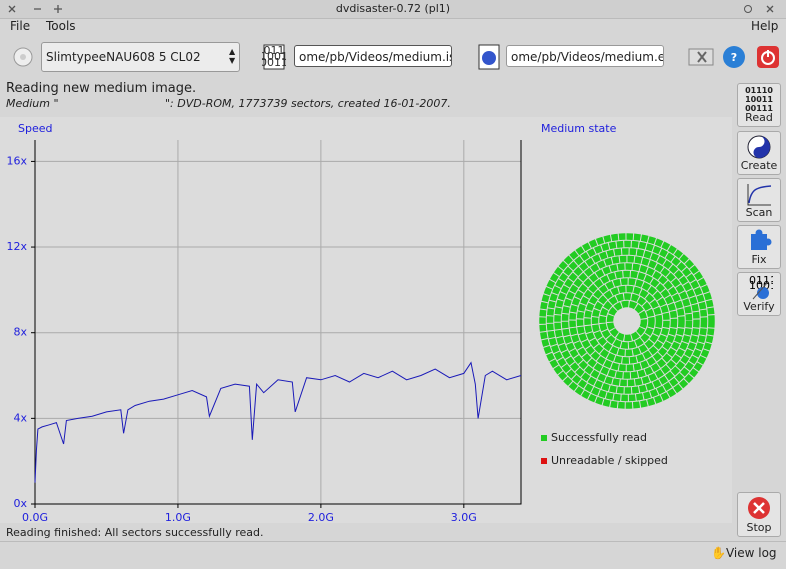 This screenshot has width=786, height=569. What do you see at coordinates (20, 417) in the screenshot?
I see `y-tick-label: 4x` at bounding box center [20, 417].